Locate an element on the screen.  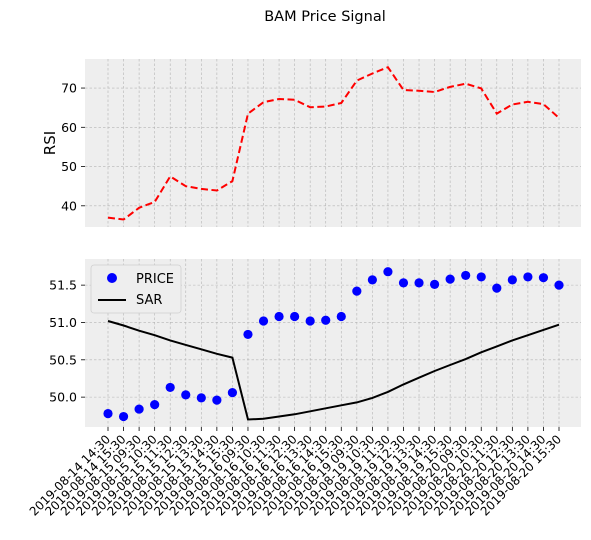
legend-sar-label: SAR is located at coordinates (149, 300).